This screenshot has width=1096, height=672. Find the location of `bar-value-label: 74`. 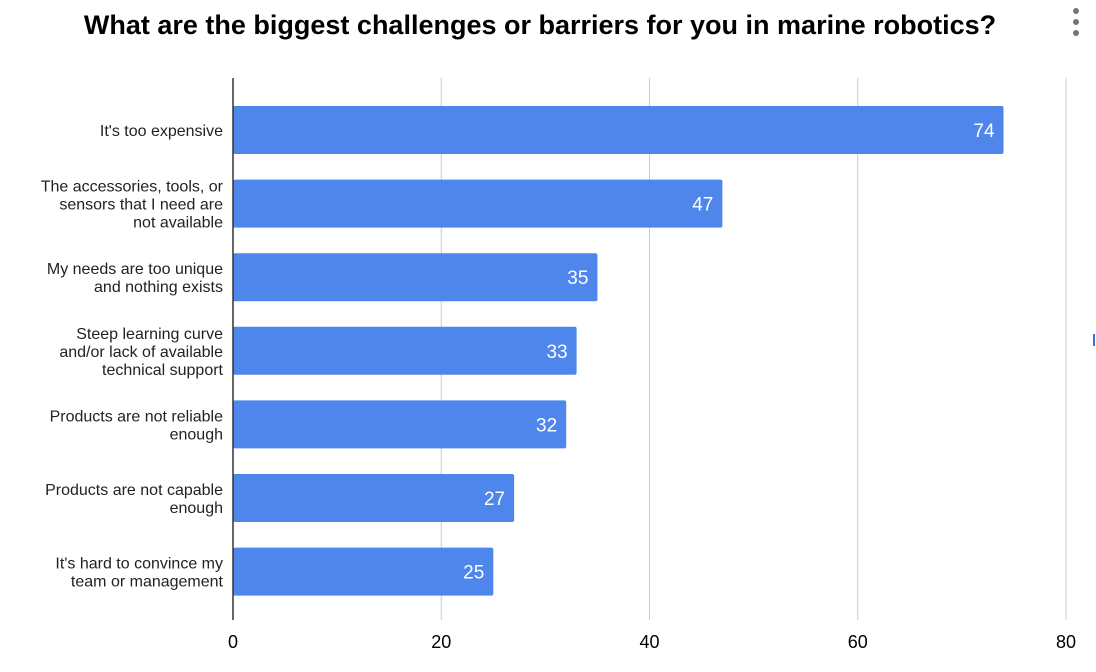

bar-value-label: 74 is located at coordinates (984, 131).